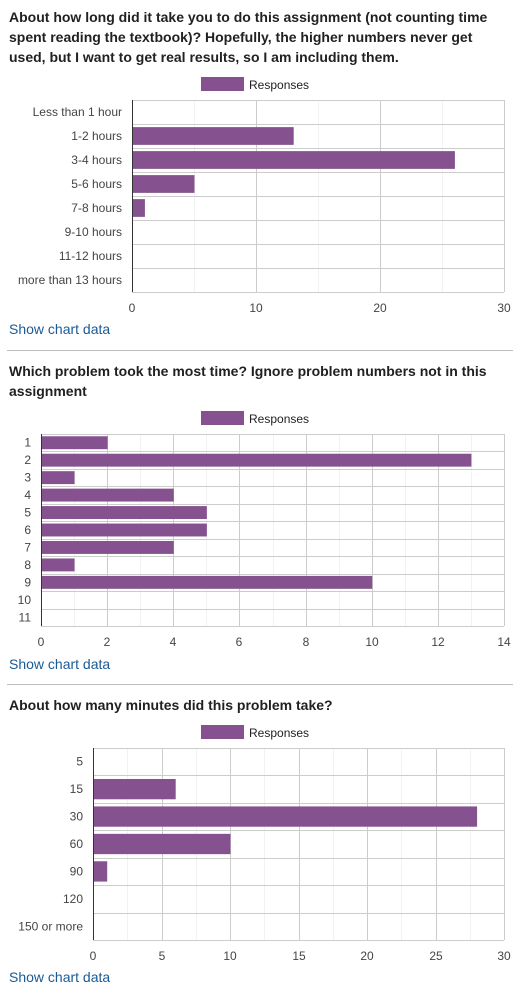 Image resolution: width=518 pixels, height=997 pixels. Describe the element at coordinates (96, 208) in the screenshot. I see `y-category-label: 7-8 hours` at that location.